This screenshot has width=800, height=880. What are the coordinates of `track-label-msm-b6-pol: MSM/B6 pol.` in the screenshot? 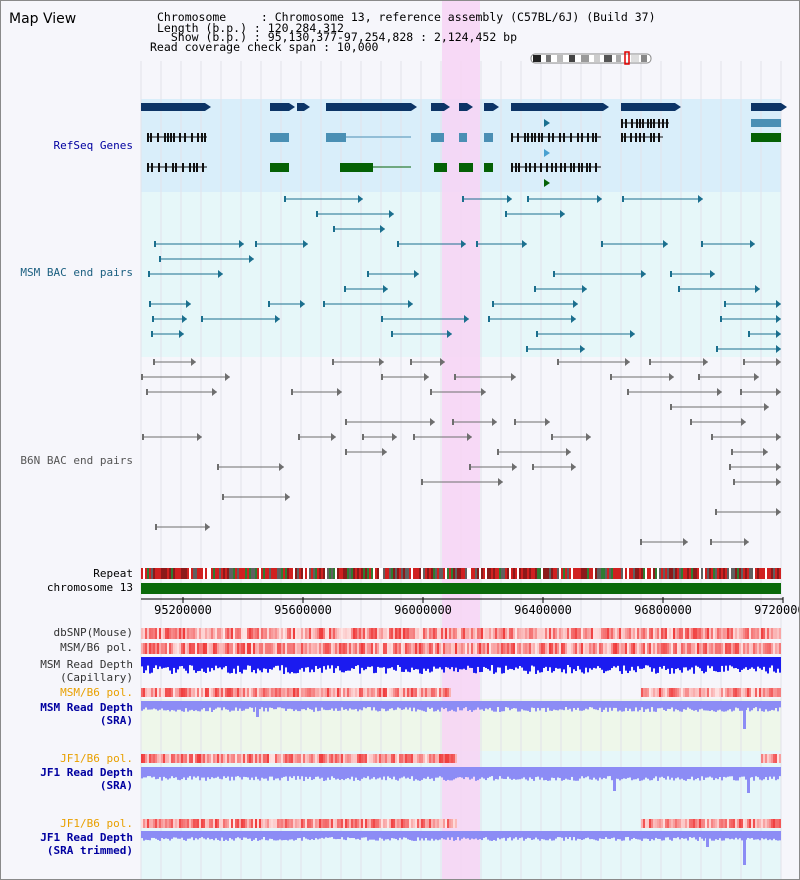 It's located at (96, 647).